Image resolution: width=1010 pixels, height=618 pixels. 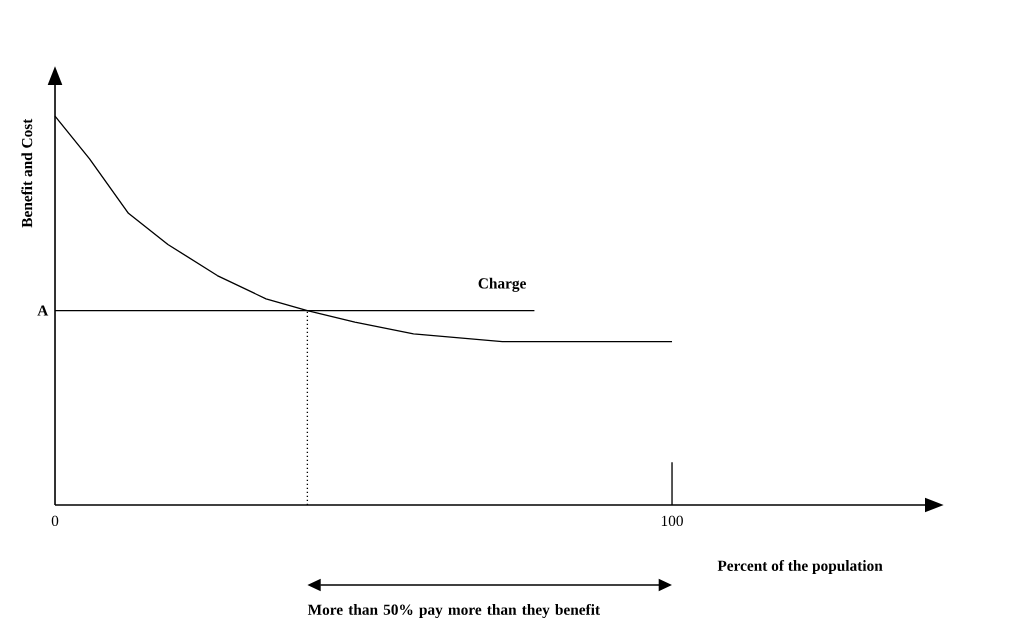 I want to click on annotation: A, so click(x=43, y=310).